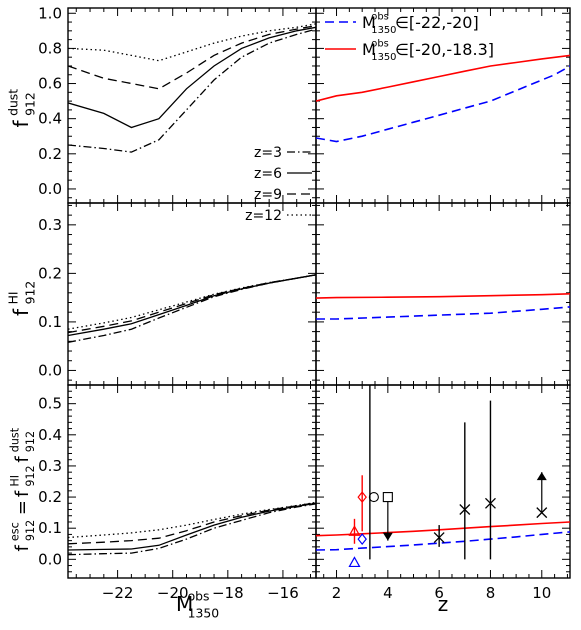 This screenshot has height=630, width=581. I want to click on panel-middle-right, so click(443, 294).